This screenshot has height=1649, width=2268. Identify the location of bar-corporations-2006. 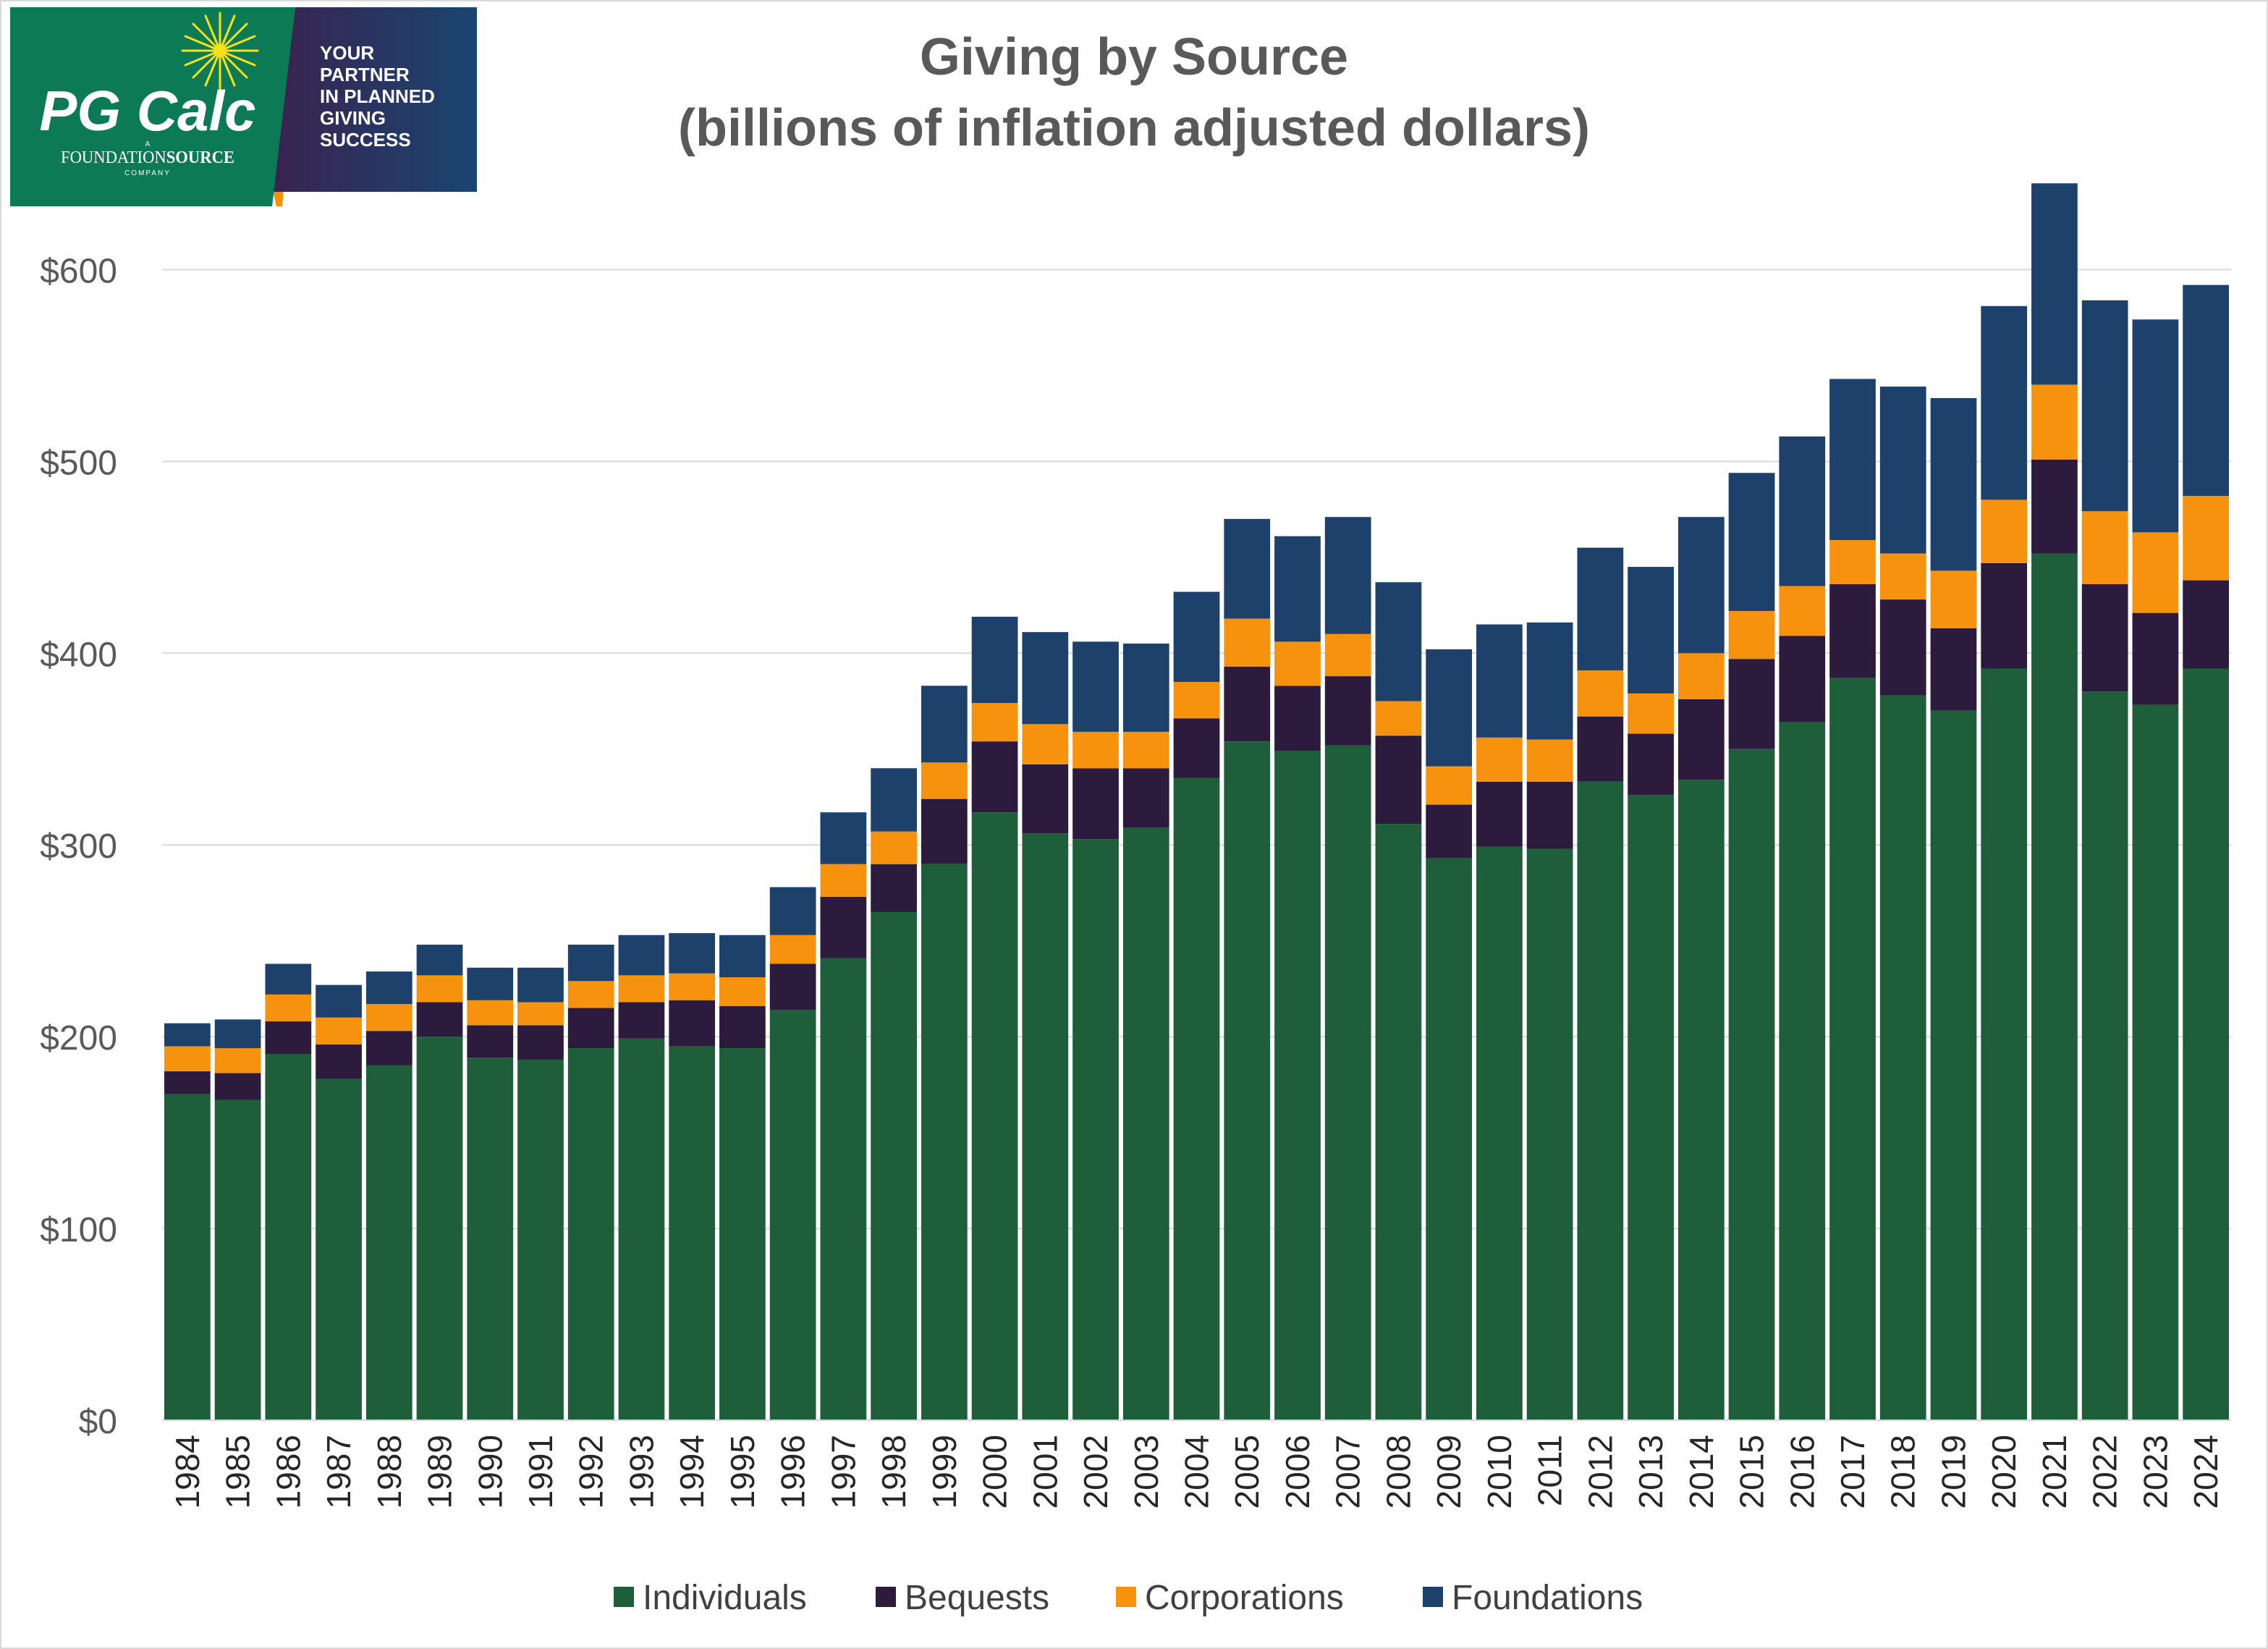
(1297, 663).